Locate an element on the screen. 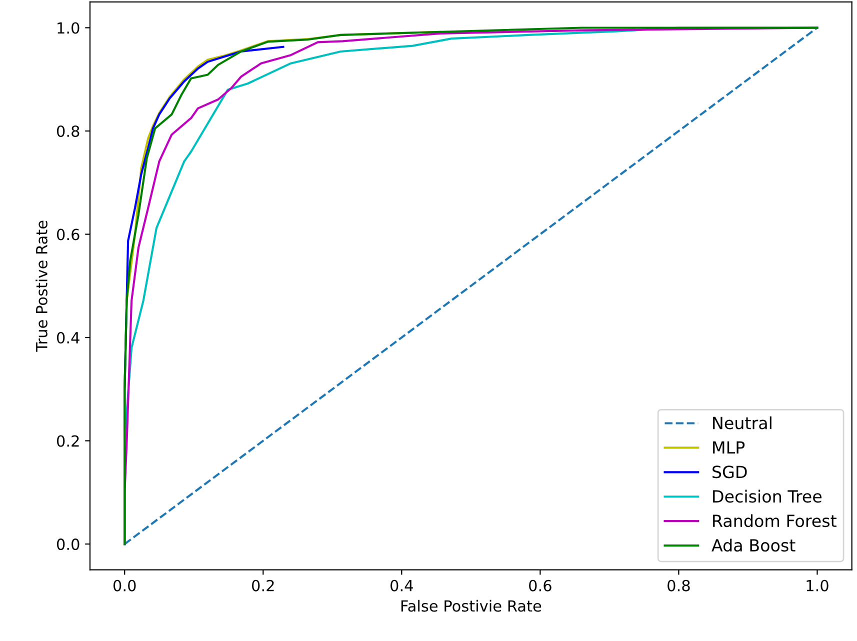  legend-label: Random Forest is located at coordinates (774, 521).